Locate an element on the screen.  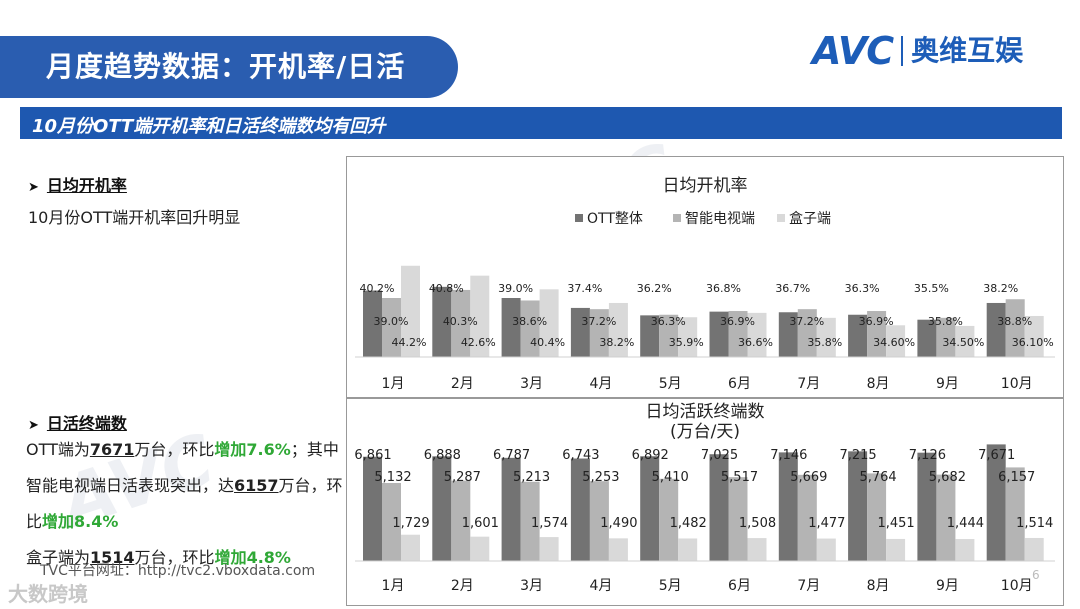
data-label: 42.6% is located at coordinates (478, 342).